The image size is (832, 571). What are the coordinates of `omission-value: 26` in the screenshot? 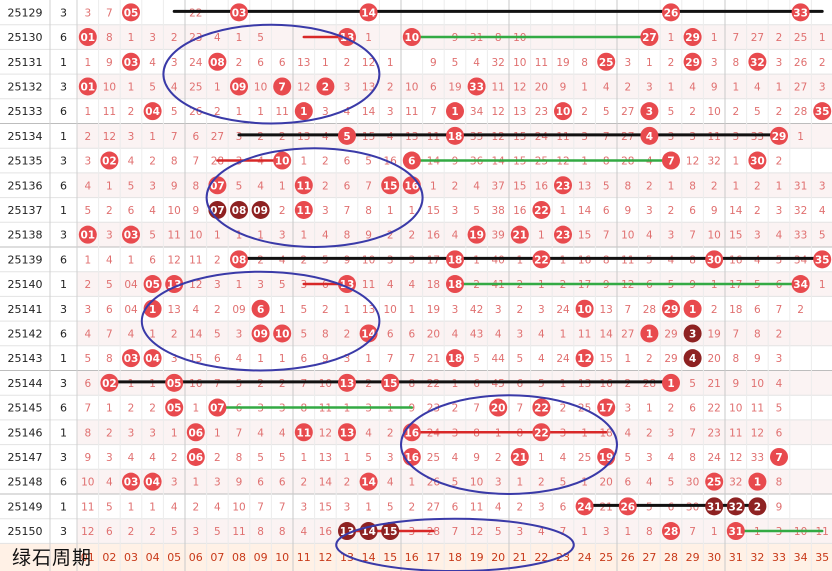 It's located at (801, 63).